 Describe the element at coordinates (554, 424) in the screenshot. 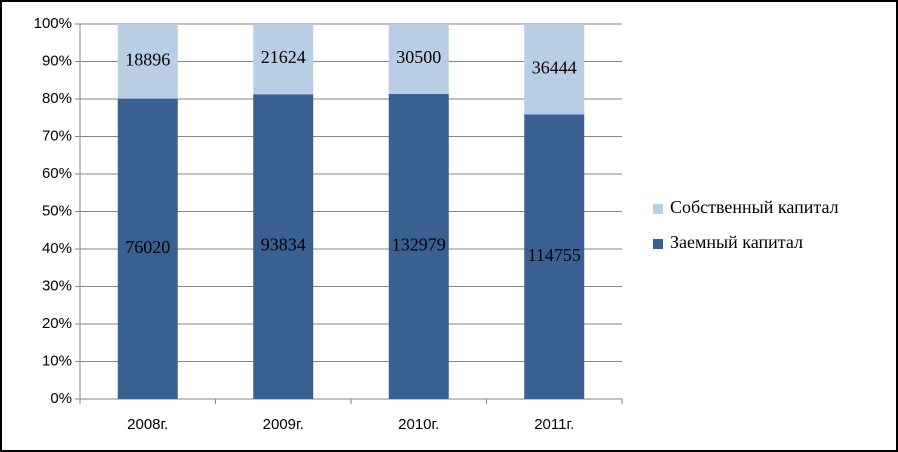

I see `x-tick-label: 2011г.` at that location.